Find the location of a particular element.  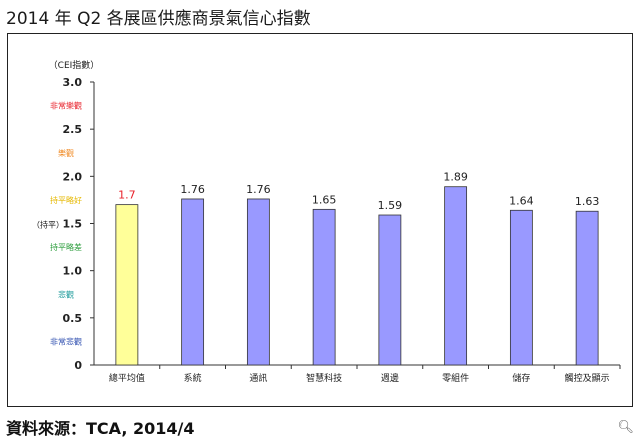

x-tick-label: 總平均值 is located at coordinates (127, 378).